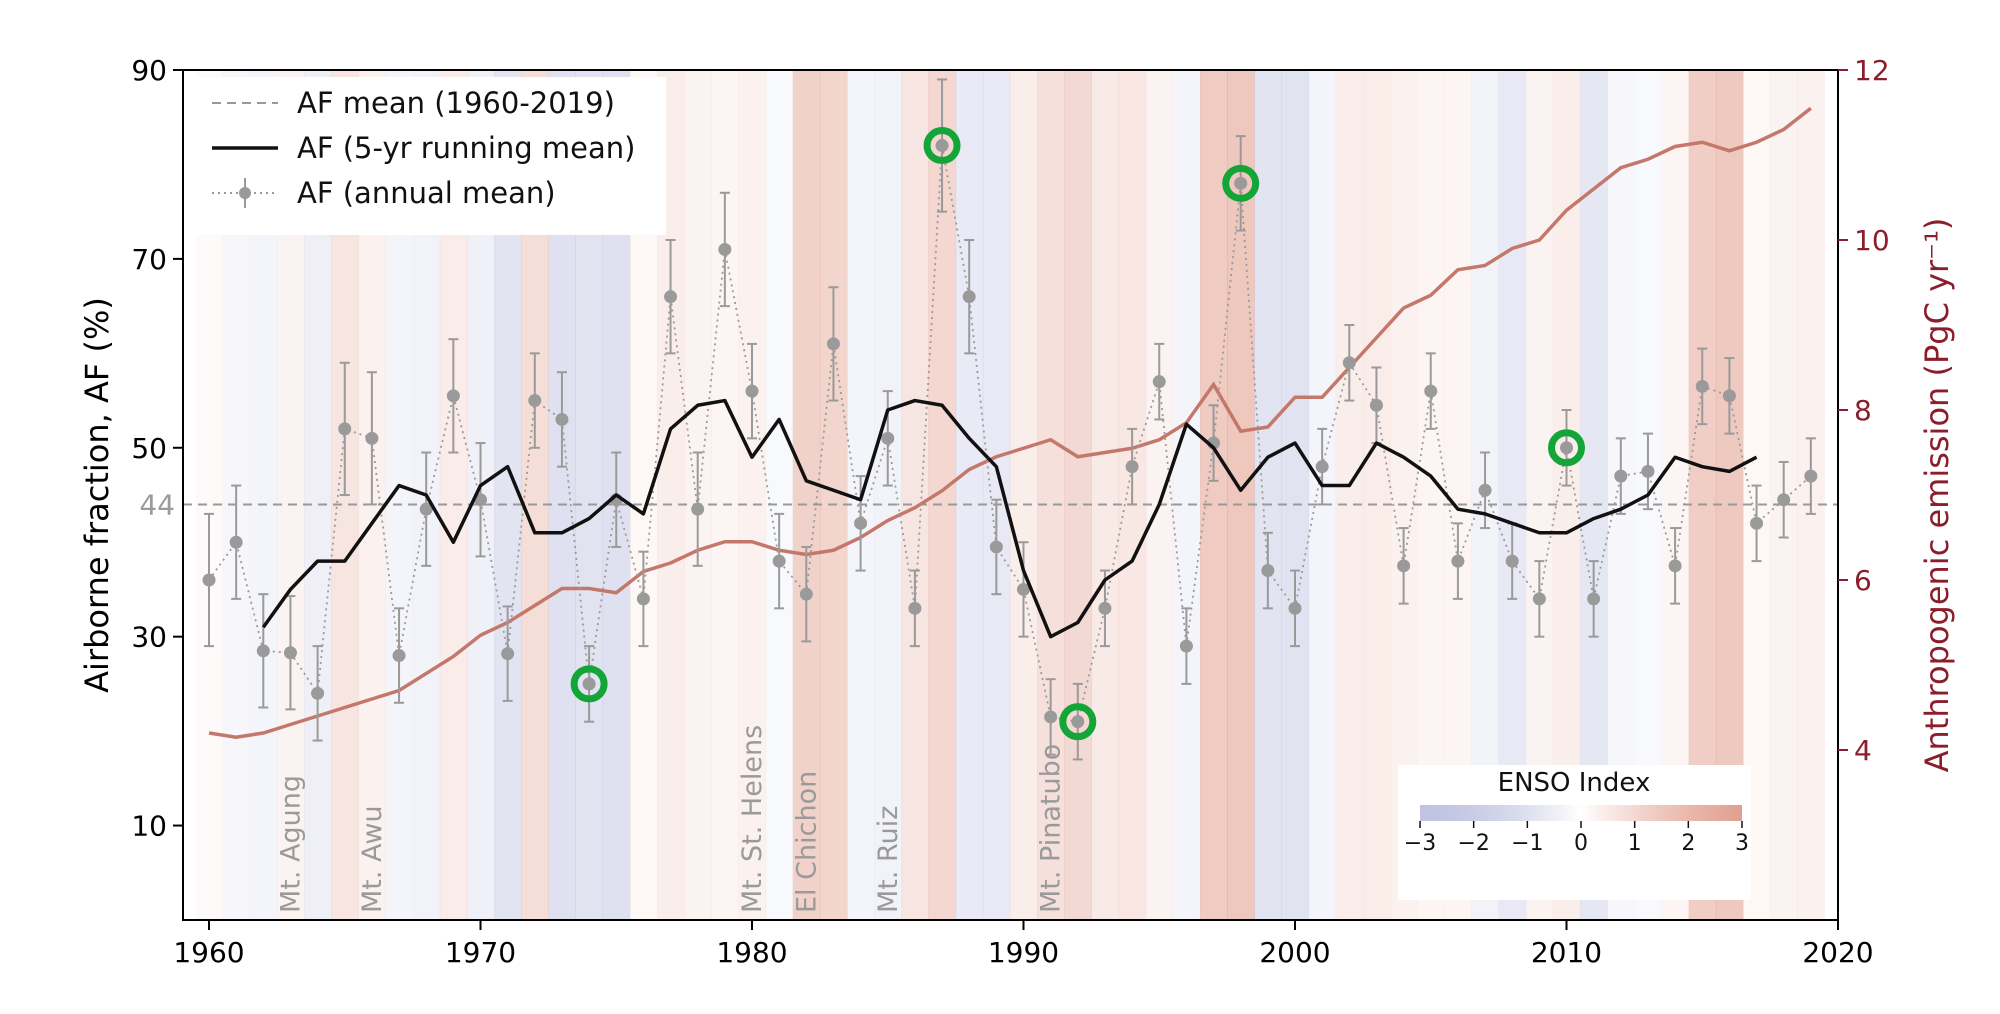 The width and height of the screenshot is (2000, 1014). I want to click on left-y-tick-label: 10, so click(149, 826).